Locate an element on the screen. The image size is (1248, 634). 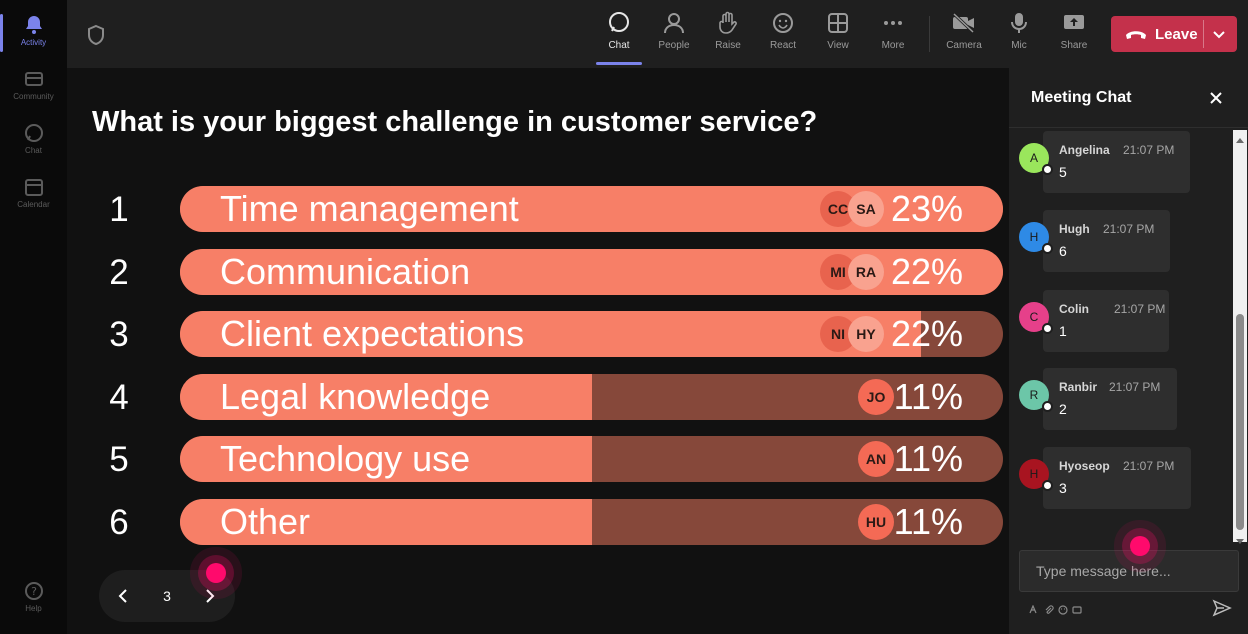
rail-item-community: Community is located at coordinates (33, 86).